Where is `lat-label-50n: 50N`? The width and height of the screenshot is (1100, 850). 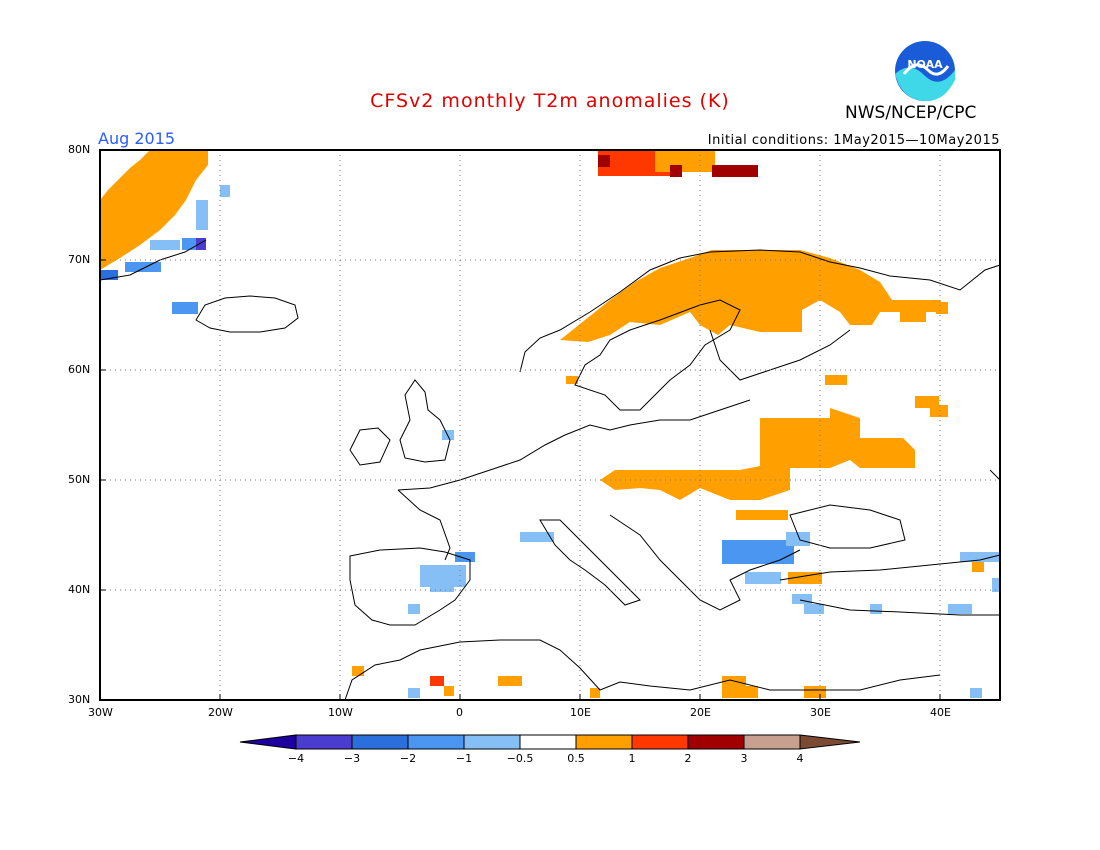
lat-label-50n: 50N is located at coordinates (79, 479).